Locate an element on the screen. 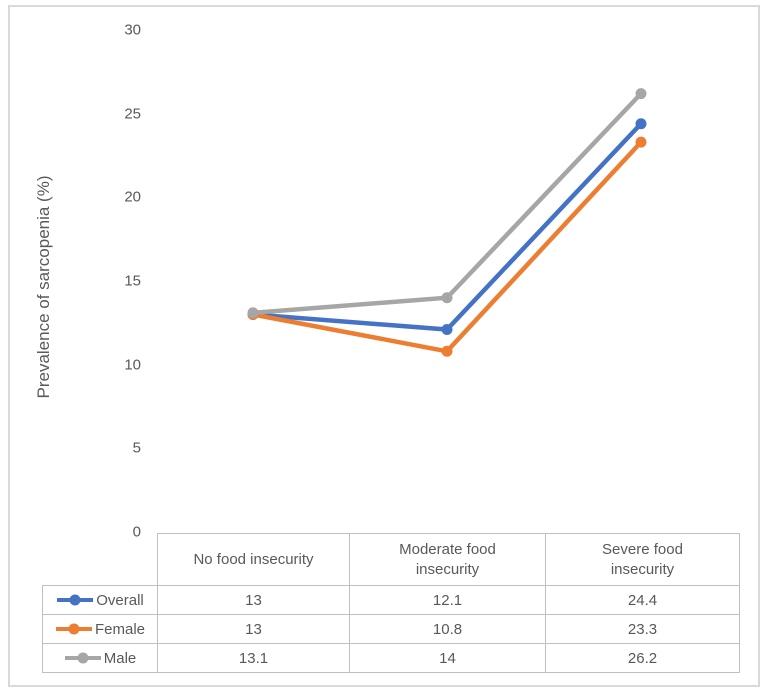  table-row-female: Female 13 10.8 23.3 is located at coordinates (391, 629).